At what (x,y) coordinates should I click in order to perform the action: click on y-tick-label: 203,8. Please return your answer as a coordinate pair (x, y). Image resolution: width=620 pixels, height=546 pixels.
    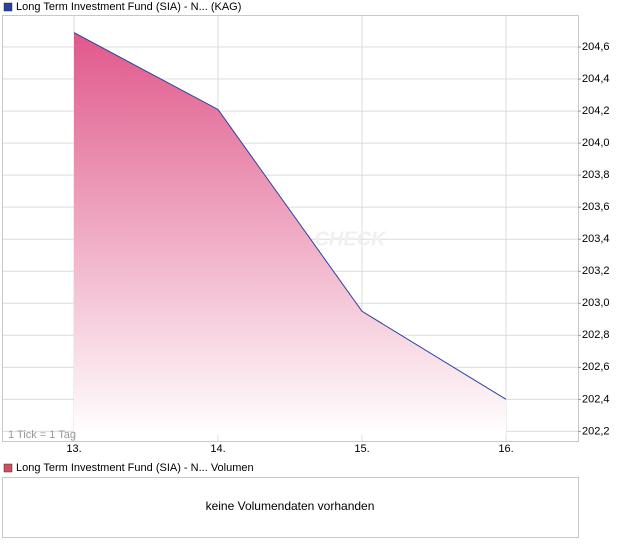
    Looking at the image, I should click on (596, 175).